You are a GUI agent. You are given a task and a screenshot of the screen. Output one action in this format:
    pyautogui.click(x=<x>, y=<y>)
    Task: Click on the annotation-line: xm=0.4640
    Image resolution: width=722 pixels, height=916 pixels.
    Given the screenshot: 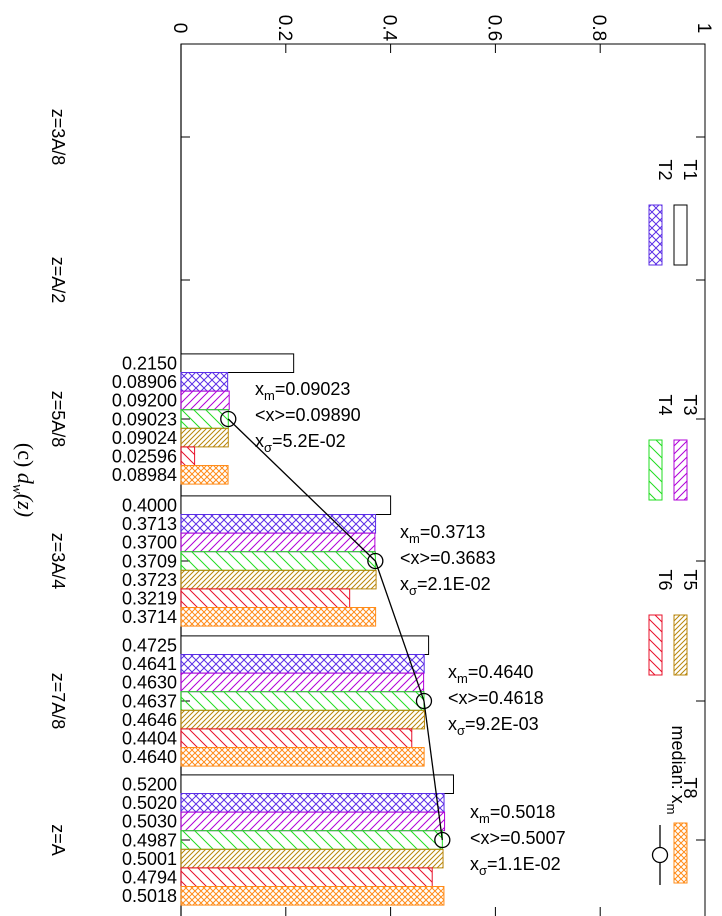 What is the action you would take?
    pyautogui.click(x=490, y=674)
    